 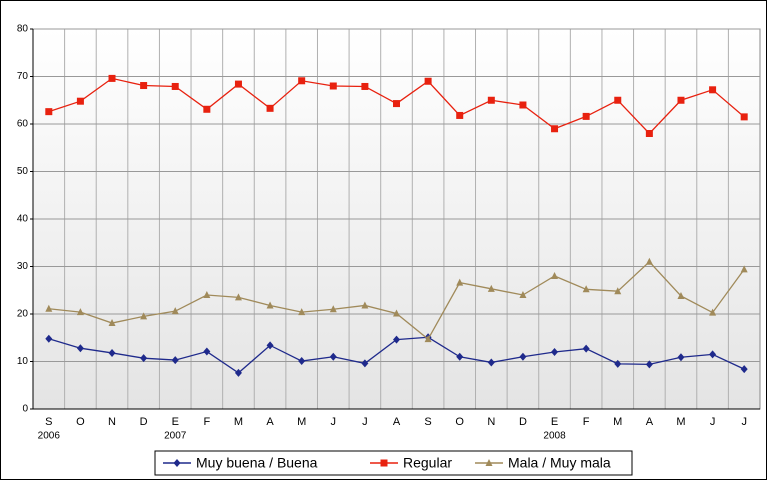 I want to click on x-year-label: 2007, so click(x=175, y=436).